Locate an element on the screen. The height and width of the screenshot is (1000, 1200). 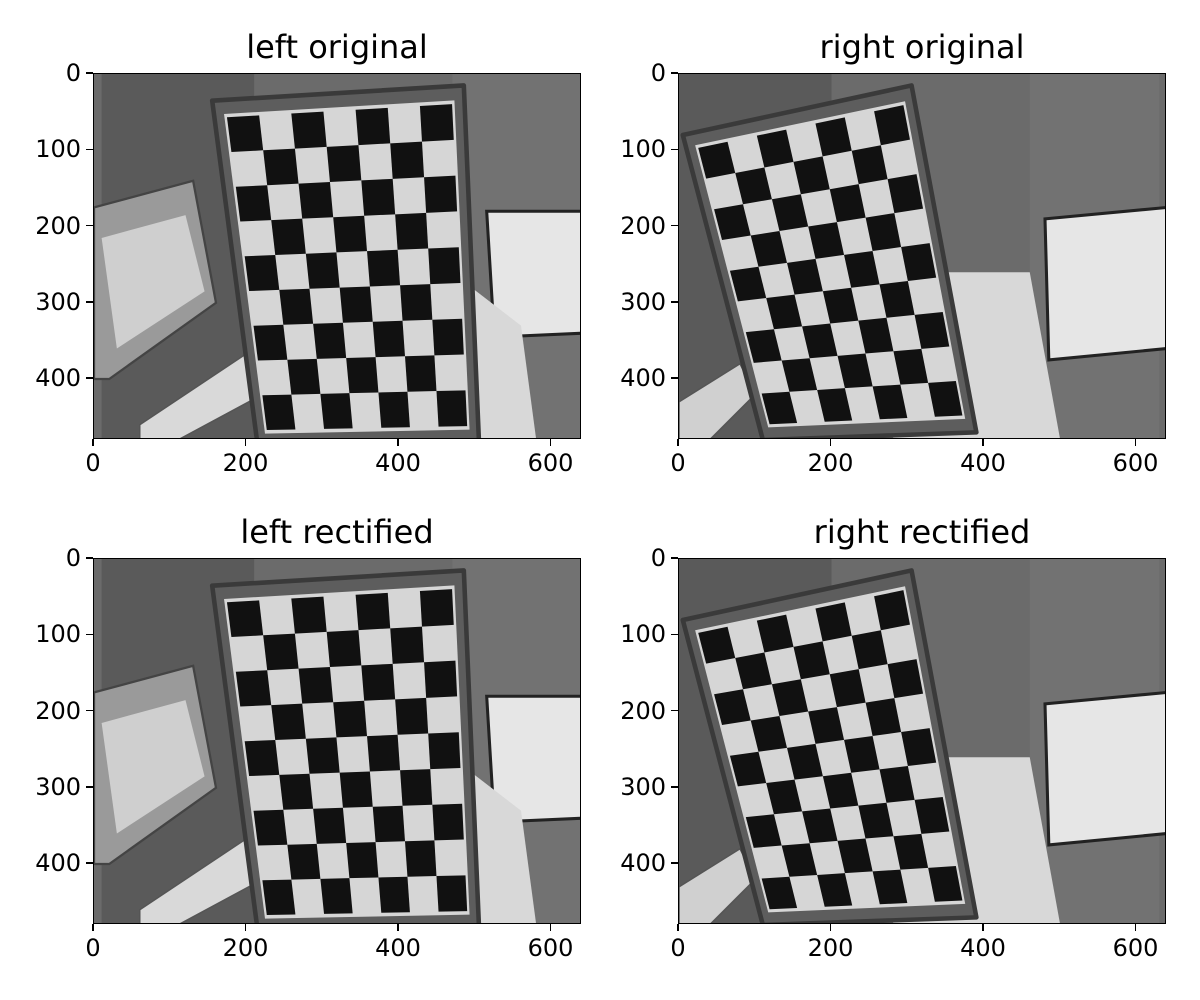
photo-right-rectified is located at coordinates (922, 741).